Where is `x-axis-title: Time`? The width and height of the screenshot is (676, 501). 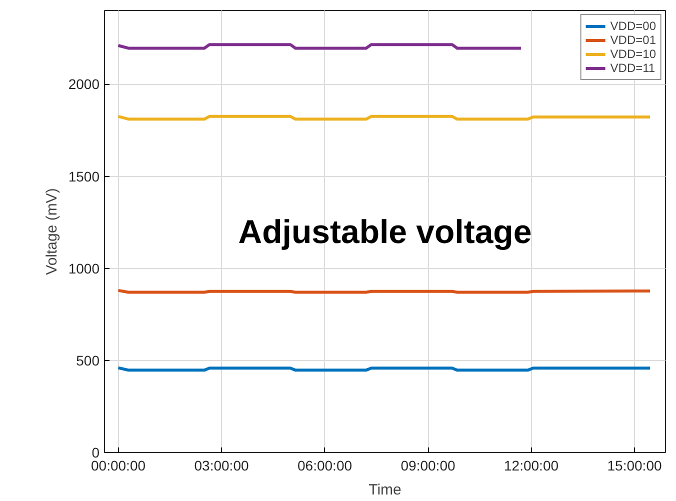
x-axis-title: Time is located at coordinates (385, 490).